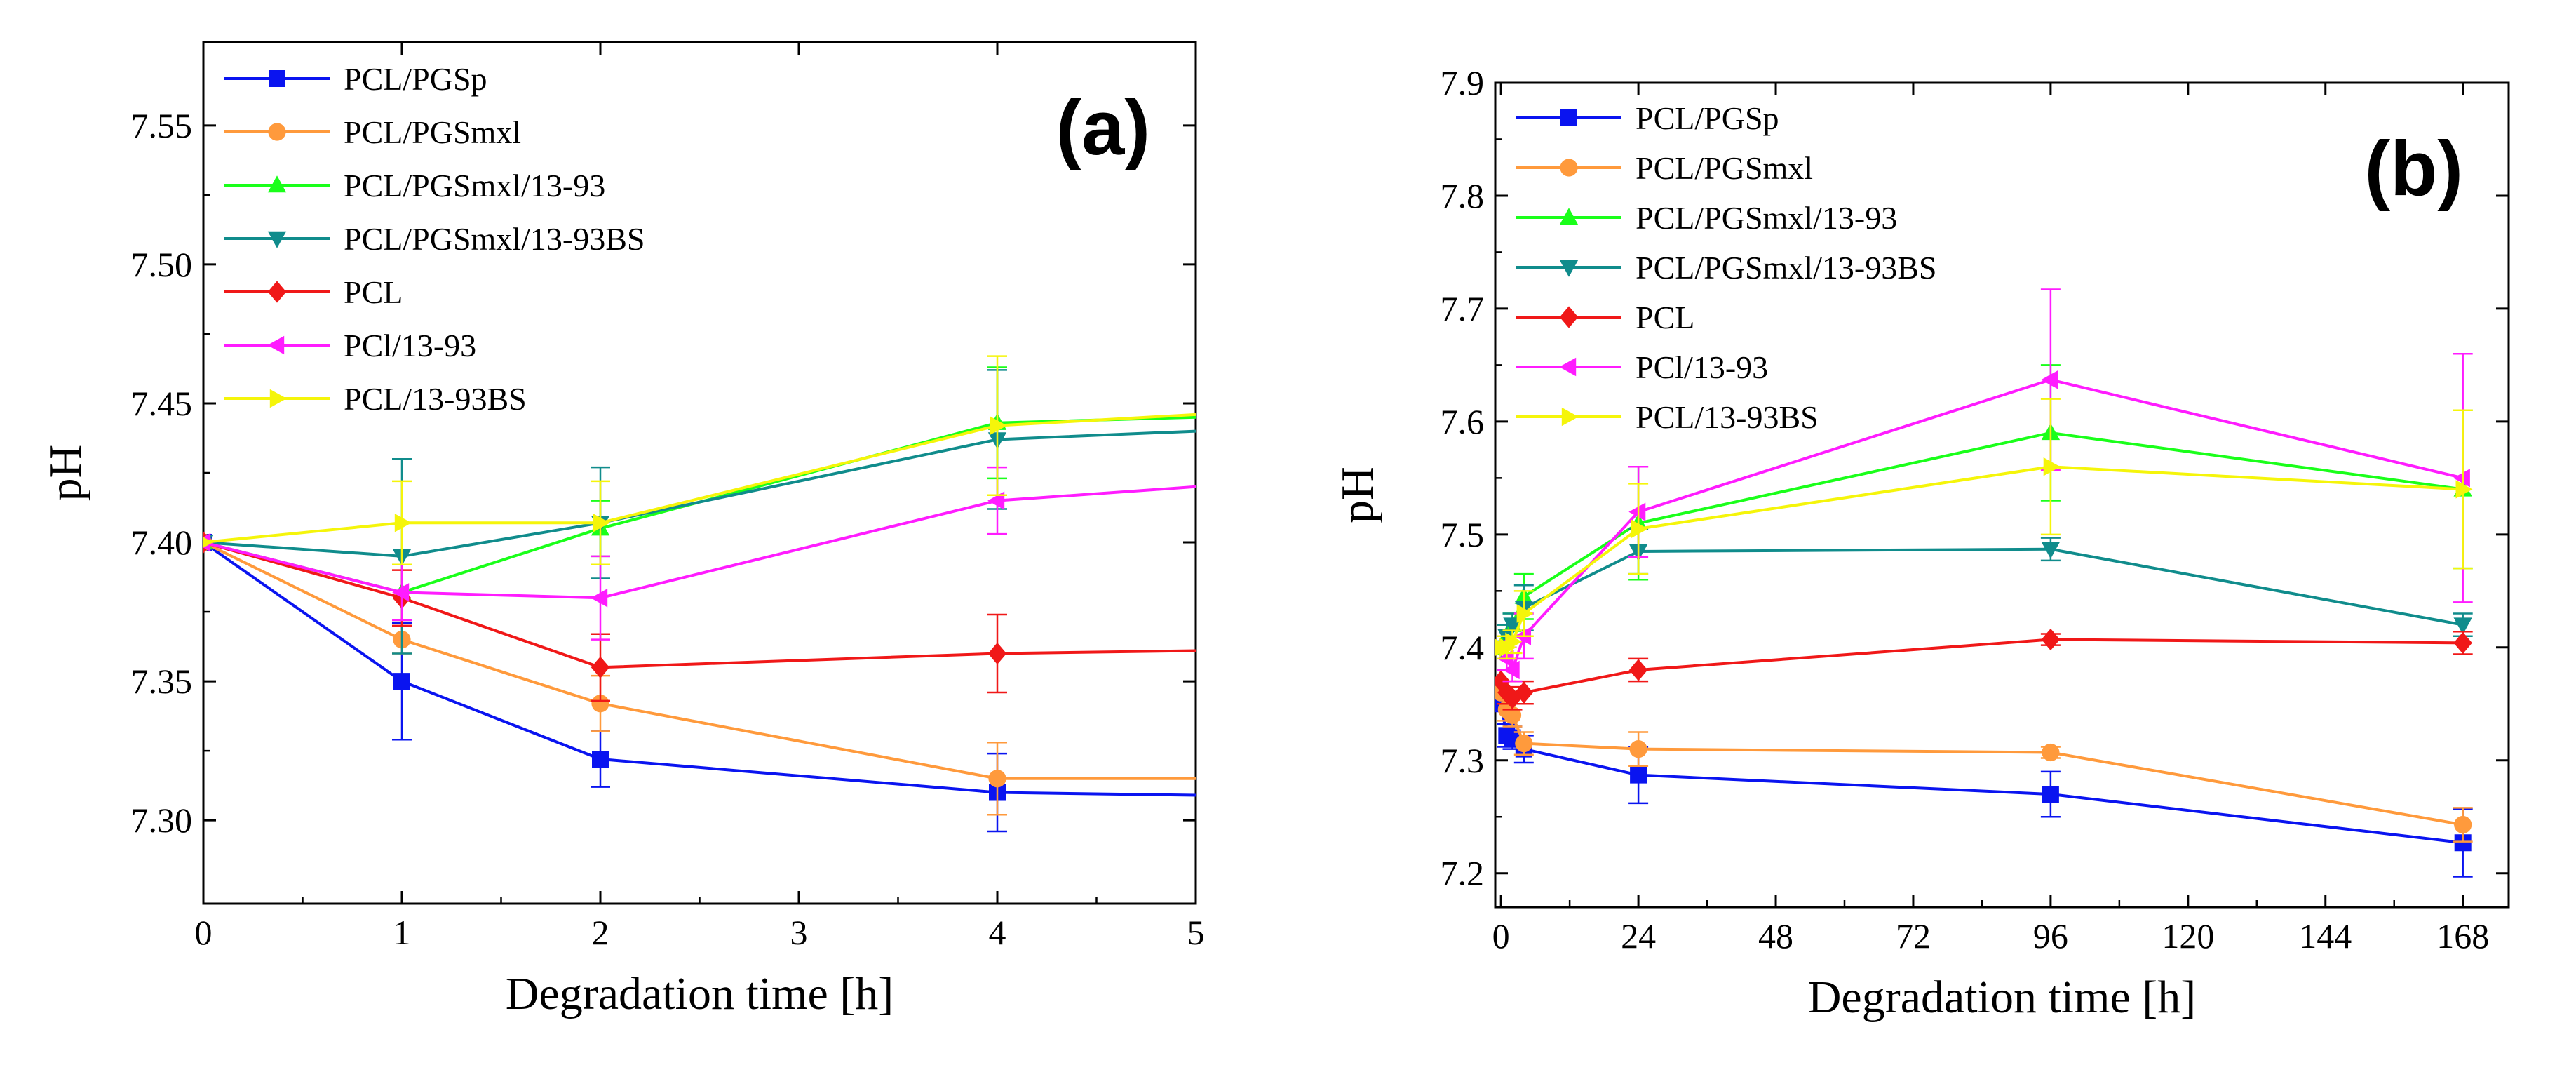 The width and height of the screenshot is (2576, 1072). Describe the element at coordinates (276, 345) in the screenshot. I see `chart-a-legend-pcl-13-93-marker` at that location.